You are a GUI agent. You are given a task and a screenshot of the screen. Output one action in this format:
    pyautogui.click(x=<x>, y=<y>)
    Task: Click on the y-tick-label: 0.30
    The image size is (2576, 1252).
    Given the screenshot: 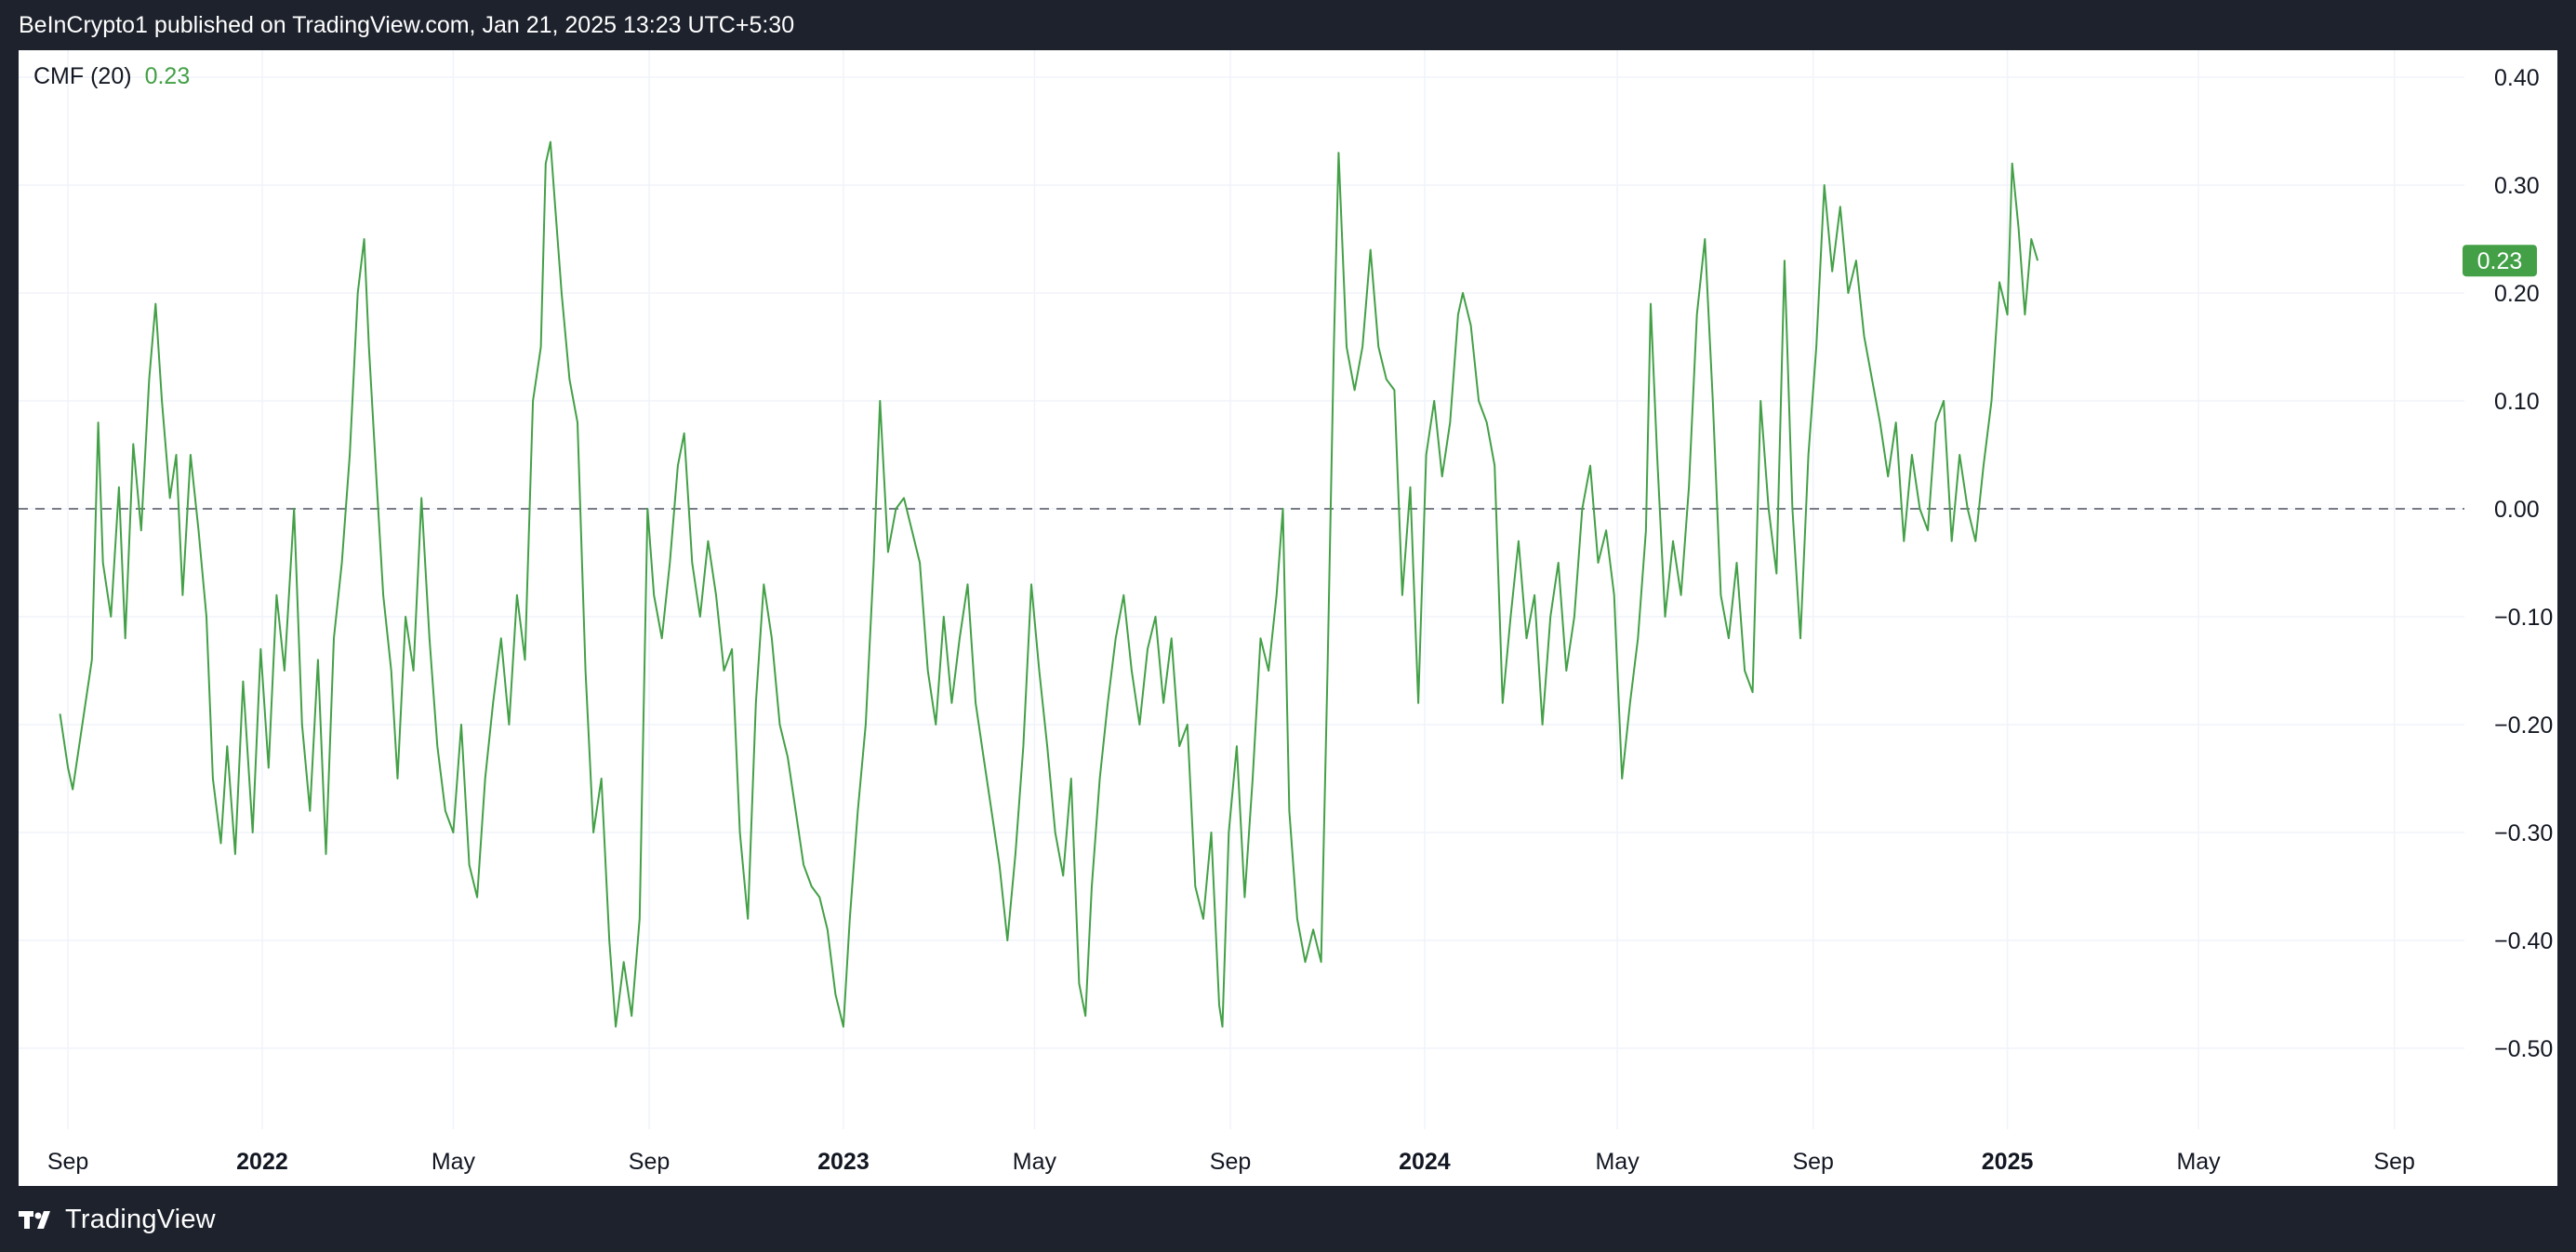 What is the action you would take?
    pyautogui.click(x=2517, y=186)
    